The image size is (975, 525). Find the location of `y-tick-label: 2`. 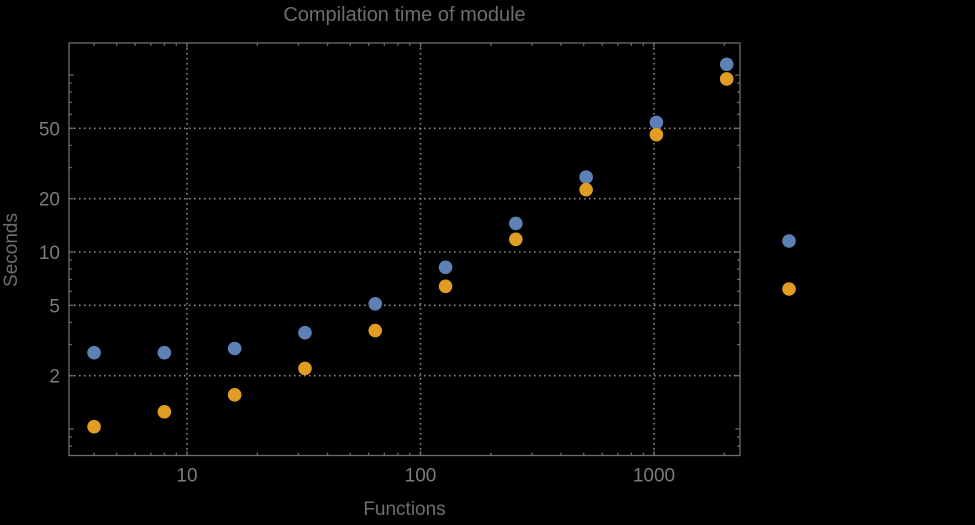

y-tick-label: 2 is located at coordinates (54, 377).